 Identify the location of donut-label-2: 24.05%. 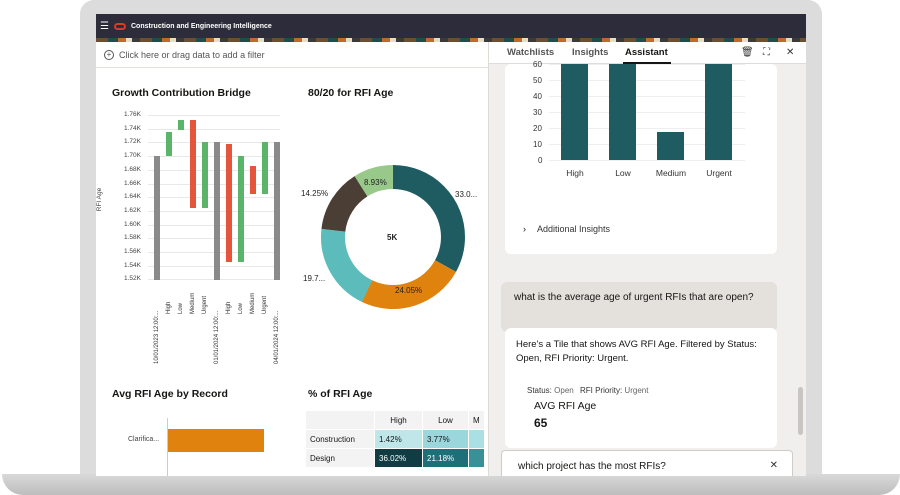
(409, 290).